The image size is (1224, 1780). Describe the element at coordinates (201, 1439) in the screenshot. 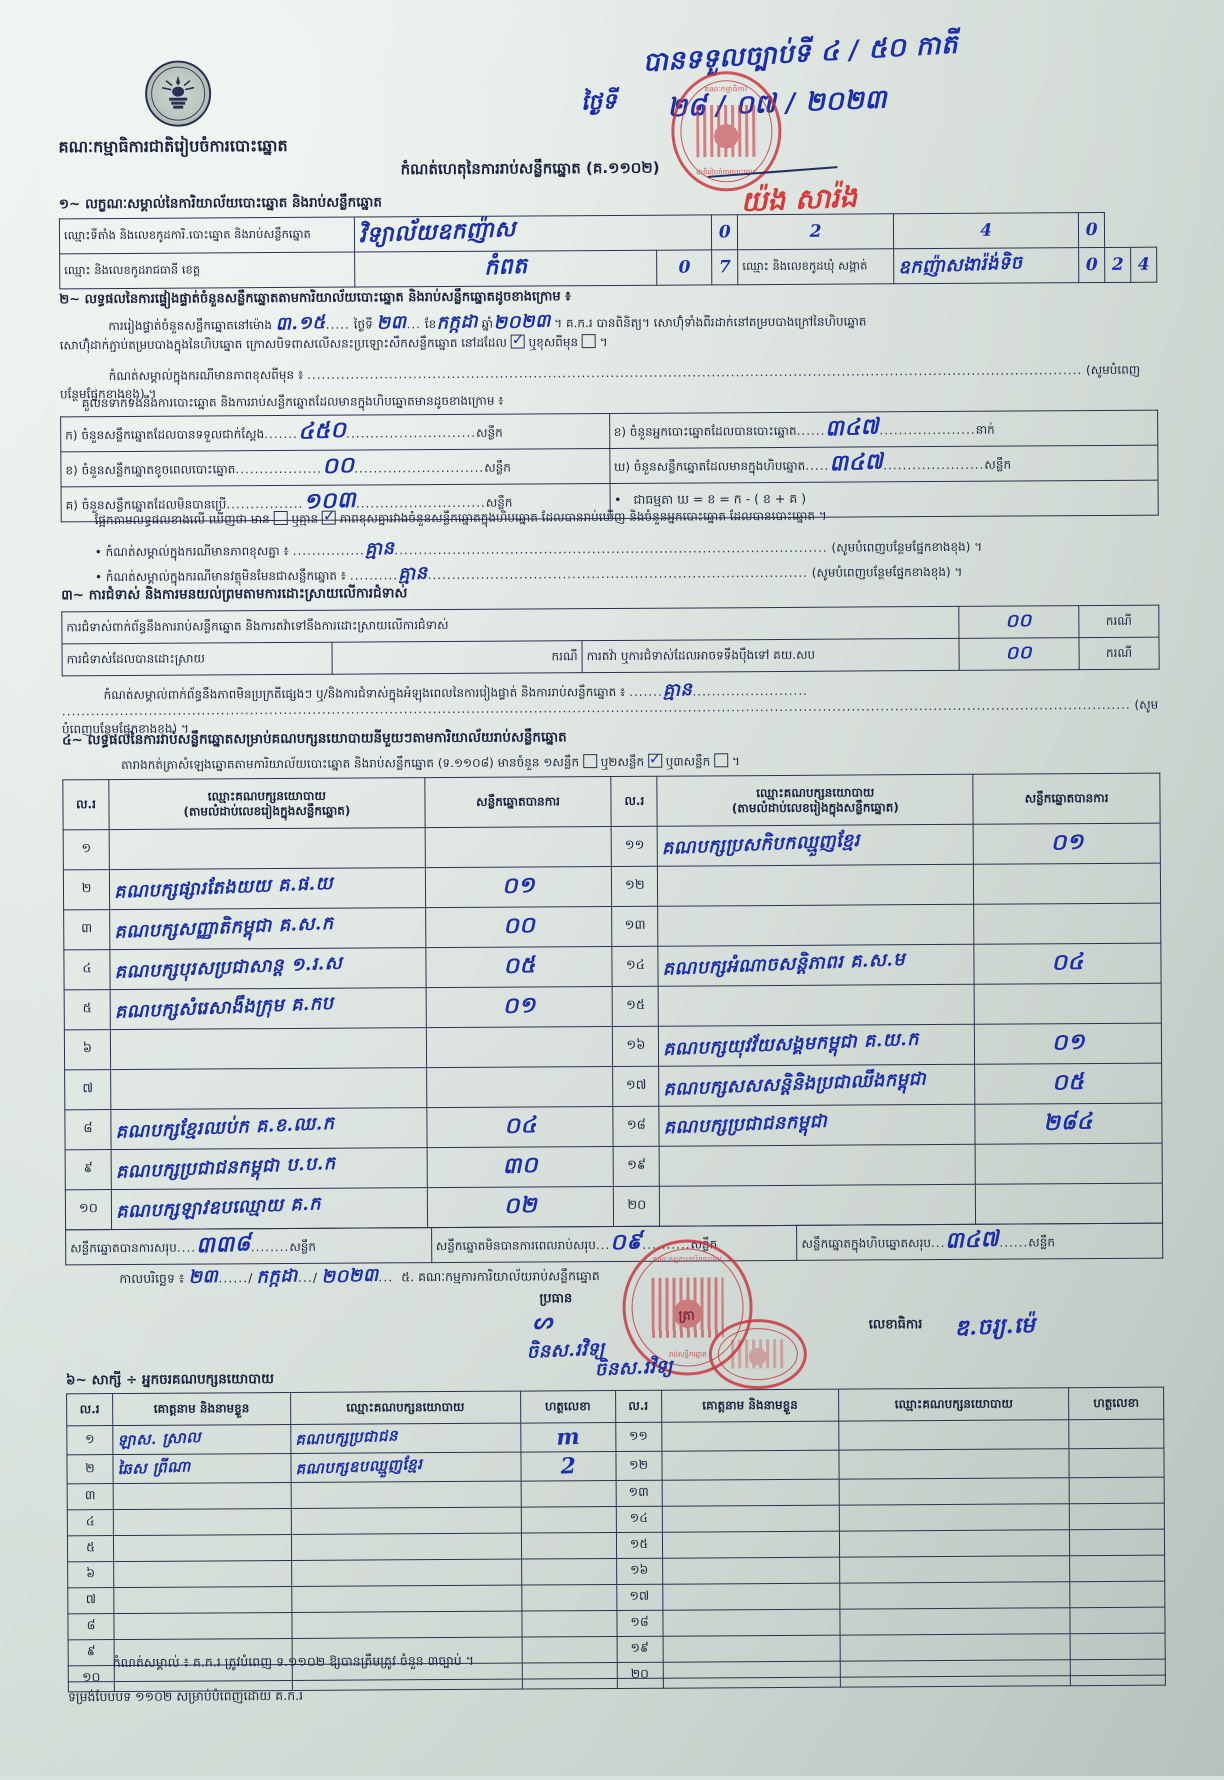

I see `witness-left-name: ឡាស. ស្រាល` at that location.